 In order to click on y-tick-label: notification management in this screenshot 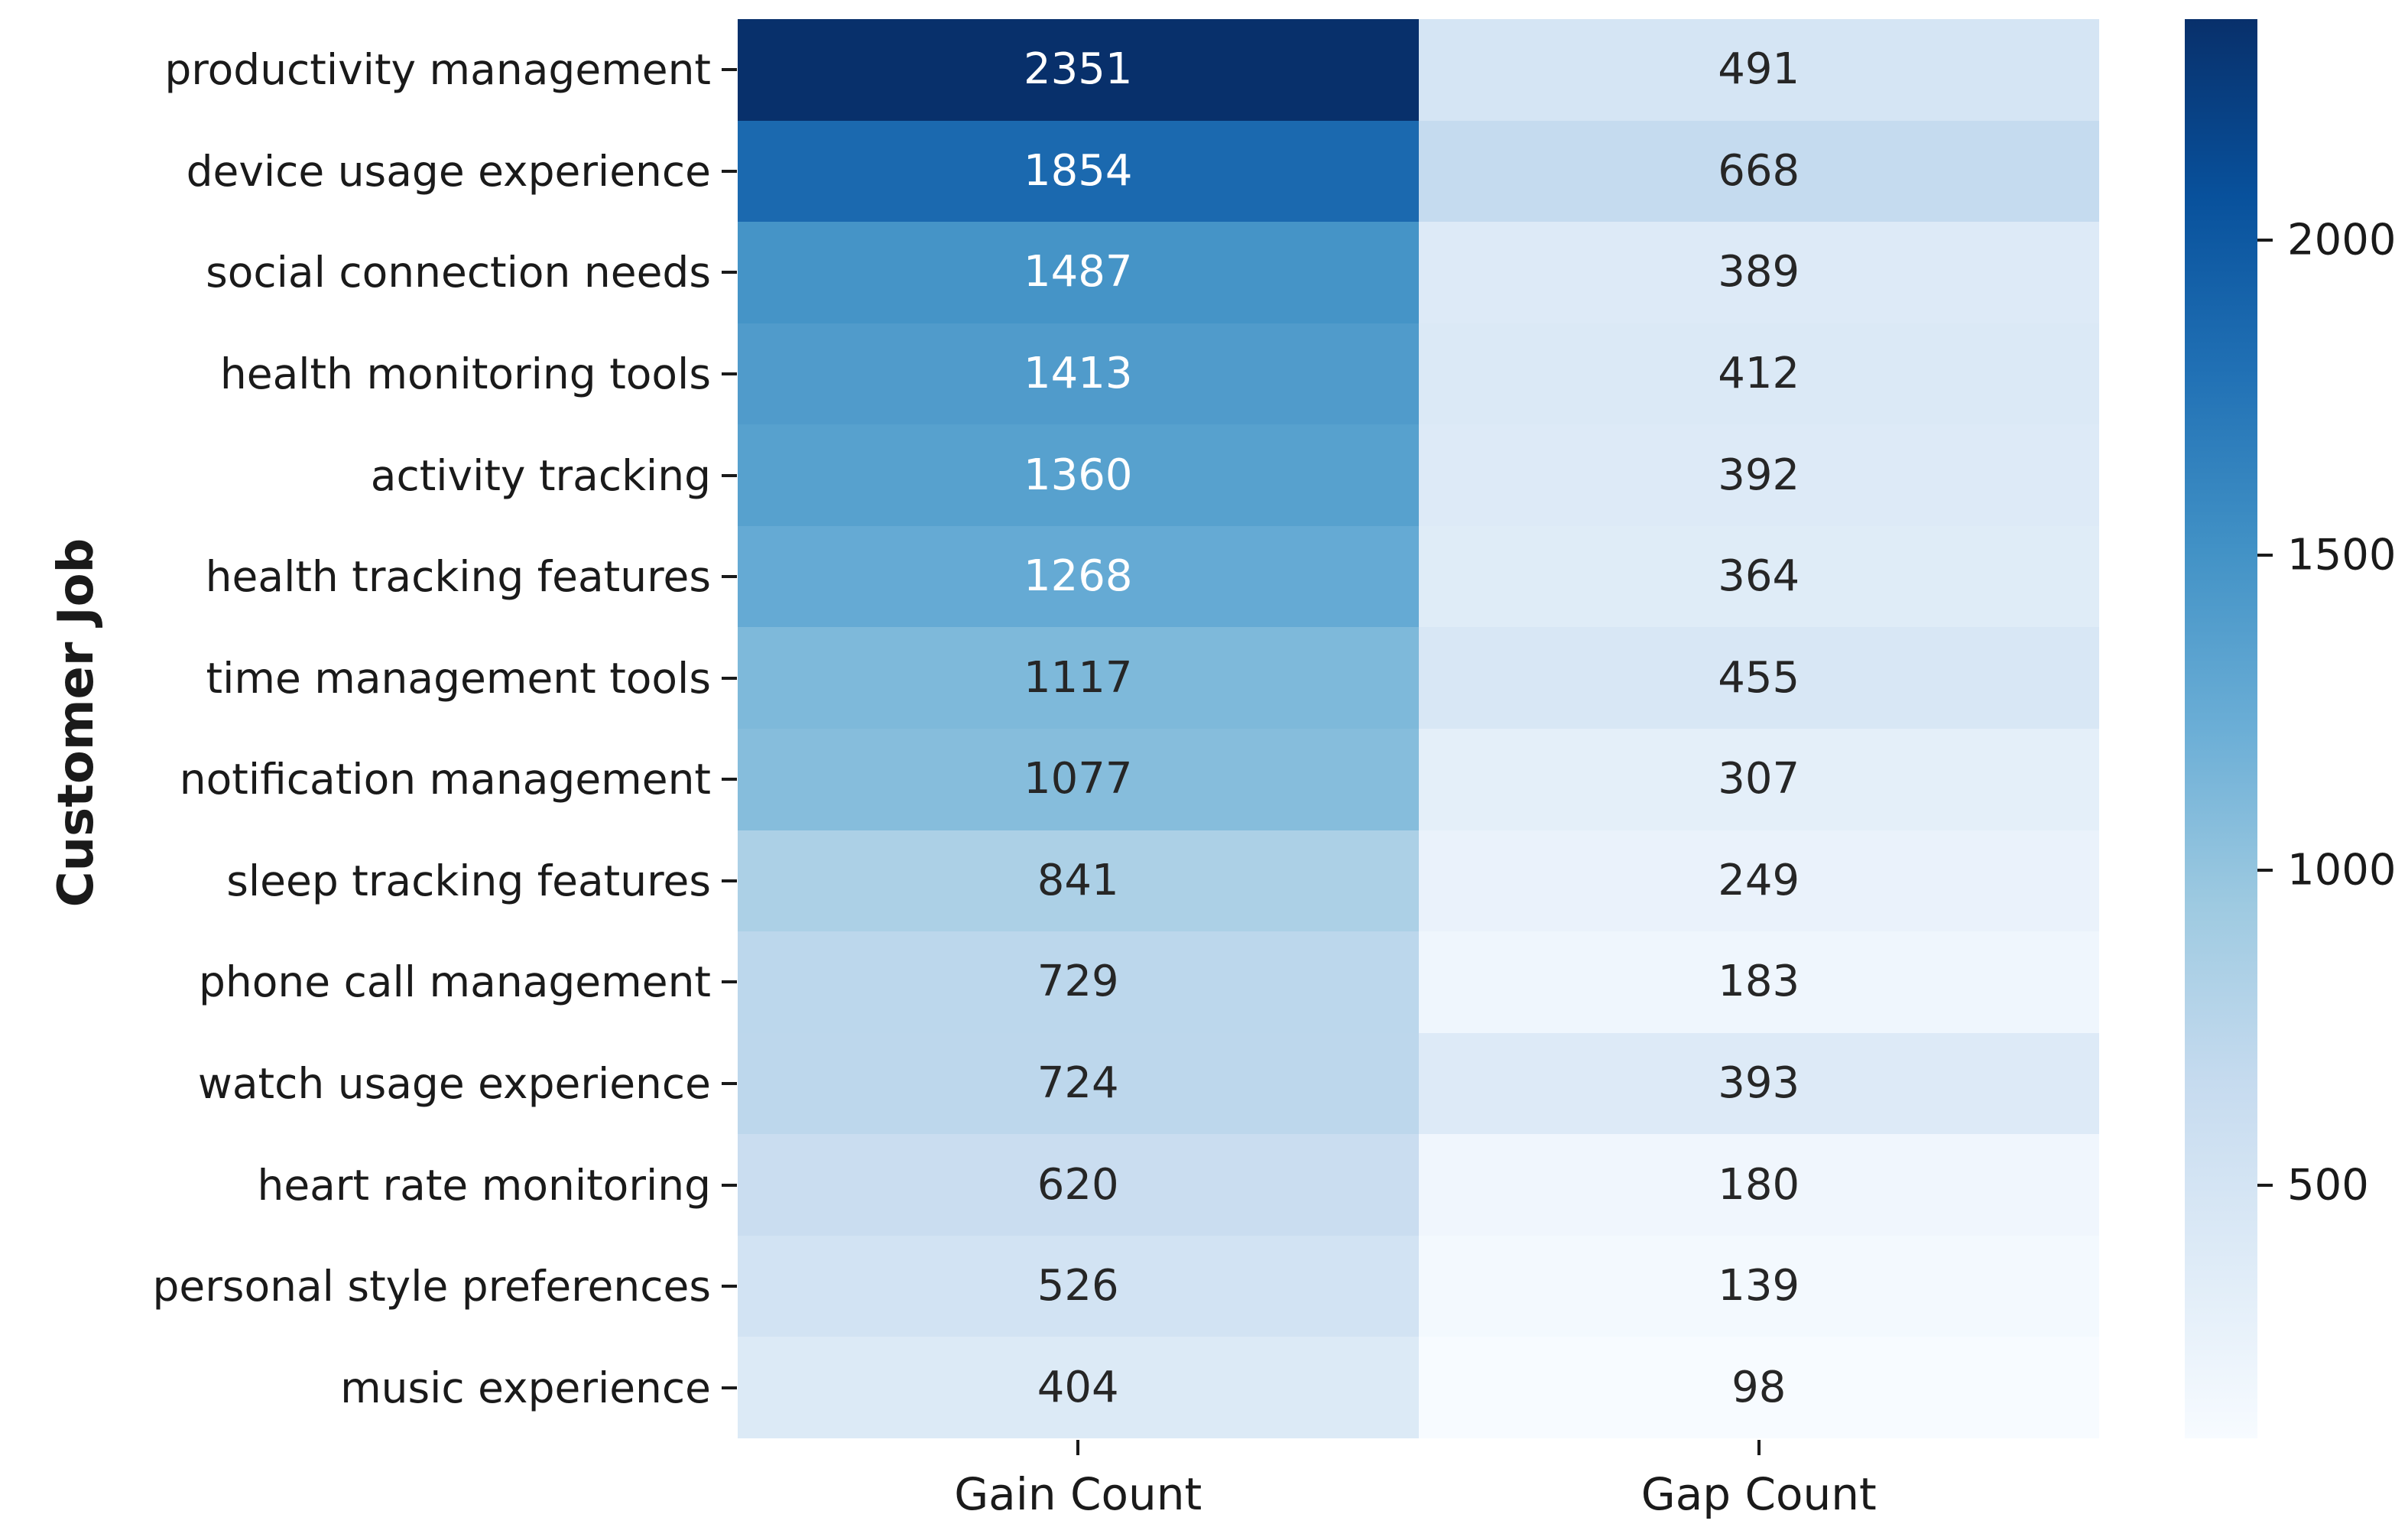, I will do `click(445, 779)`.